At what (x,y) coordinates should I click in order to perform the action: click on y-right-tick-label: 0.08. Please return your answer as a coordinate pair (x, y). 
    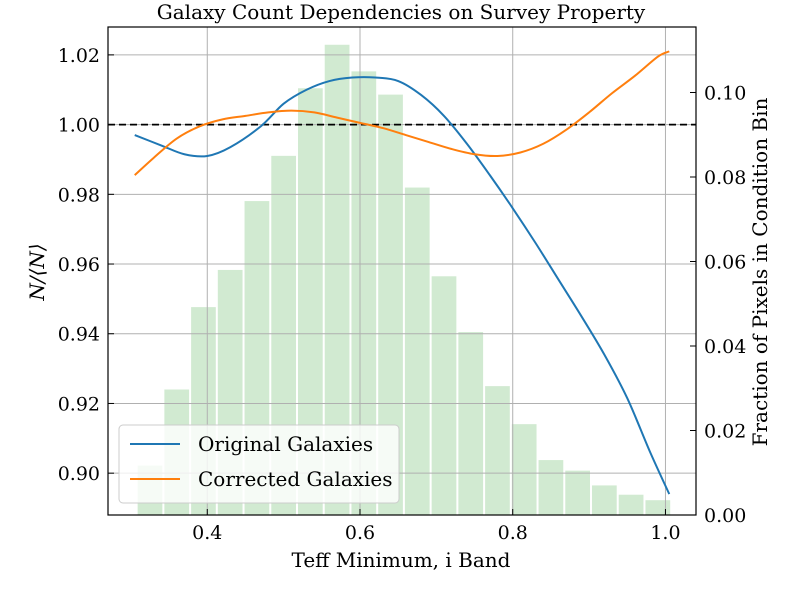
    Looking at the image, I should click on (725, 178).